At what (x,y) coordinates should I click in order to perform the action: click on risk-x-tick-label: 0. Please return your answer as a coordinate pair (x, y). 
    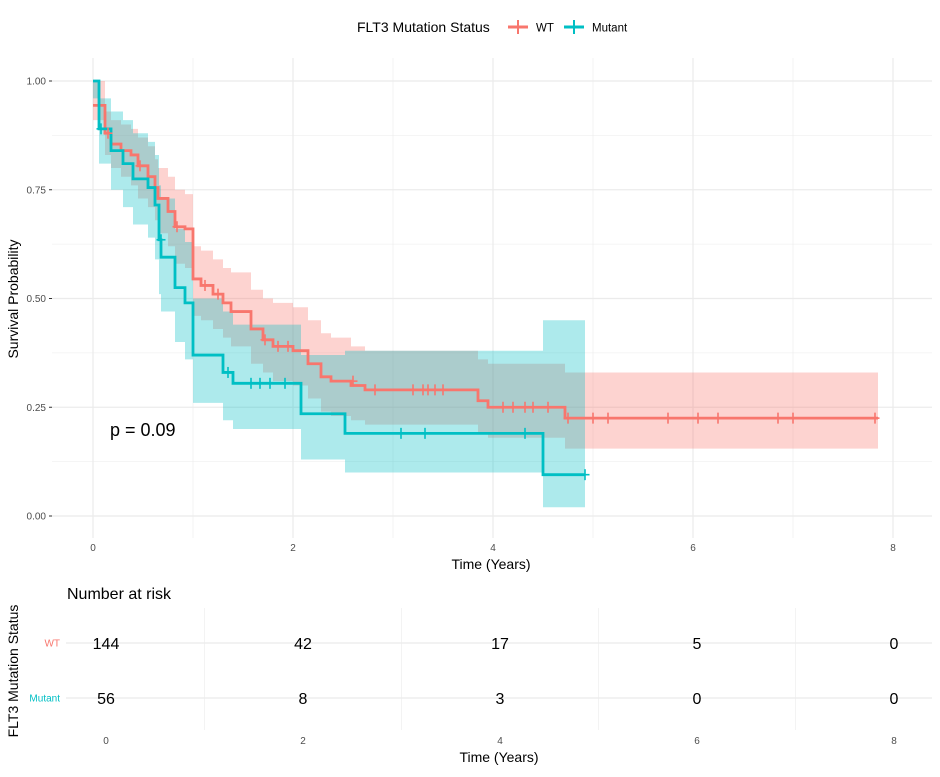
    Looking at the image, I should click on (106, 741).